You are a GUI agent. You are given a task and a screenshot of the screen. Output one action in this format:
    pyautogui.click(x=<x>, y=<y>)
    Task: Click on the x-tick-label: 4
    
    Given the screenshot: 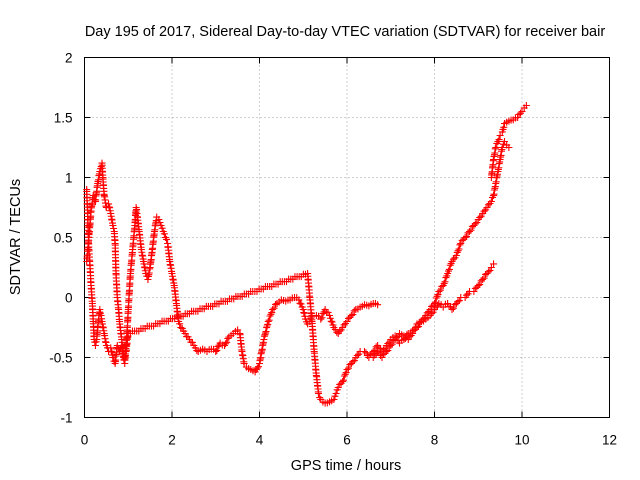 What is the action you would take?
    pyautogui.click(x=260, y=440)
    